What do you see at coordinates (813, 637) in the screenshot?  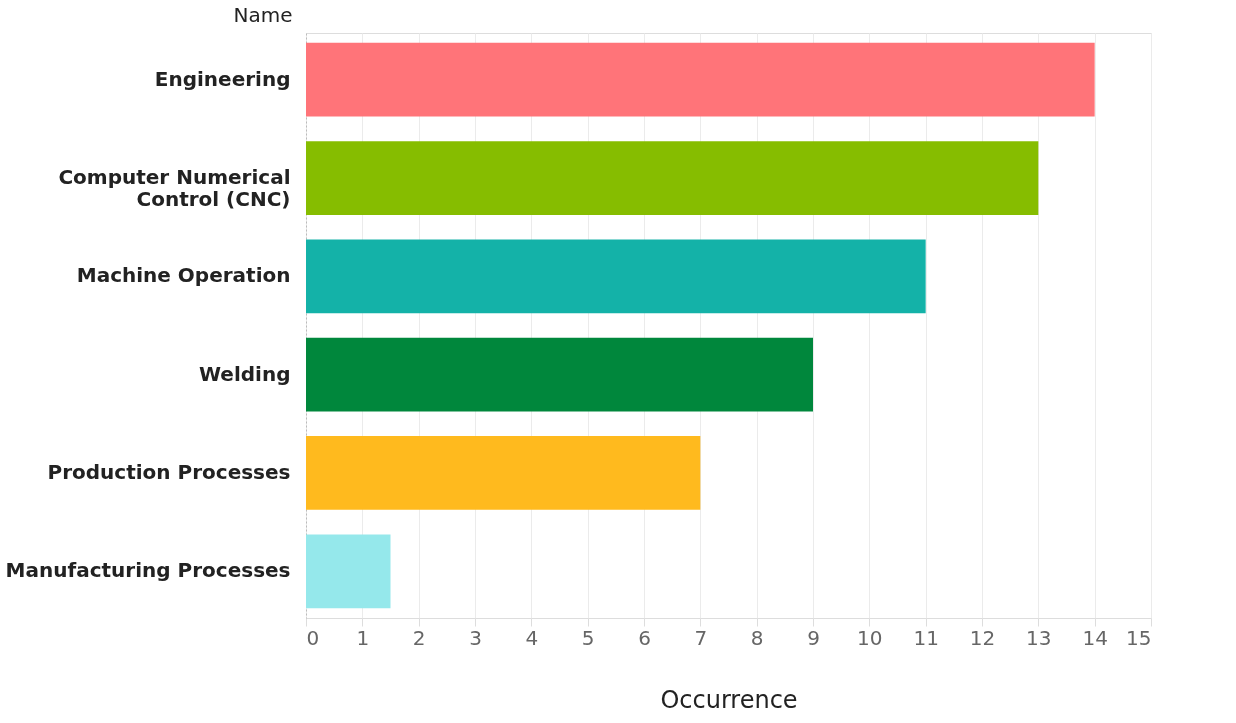 I see `x-tick-label: 9` at bounding box center [813, 637].